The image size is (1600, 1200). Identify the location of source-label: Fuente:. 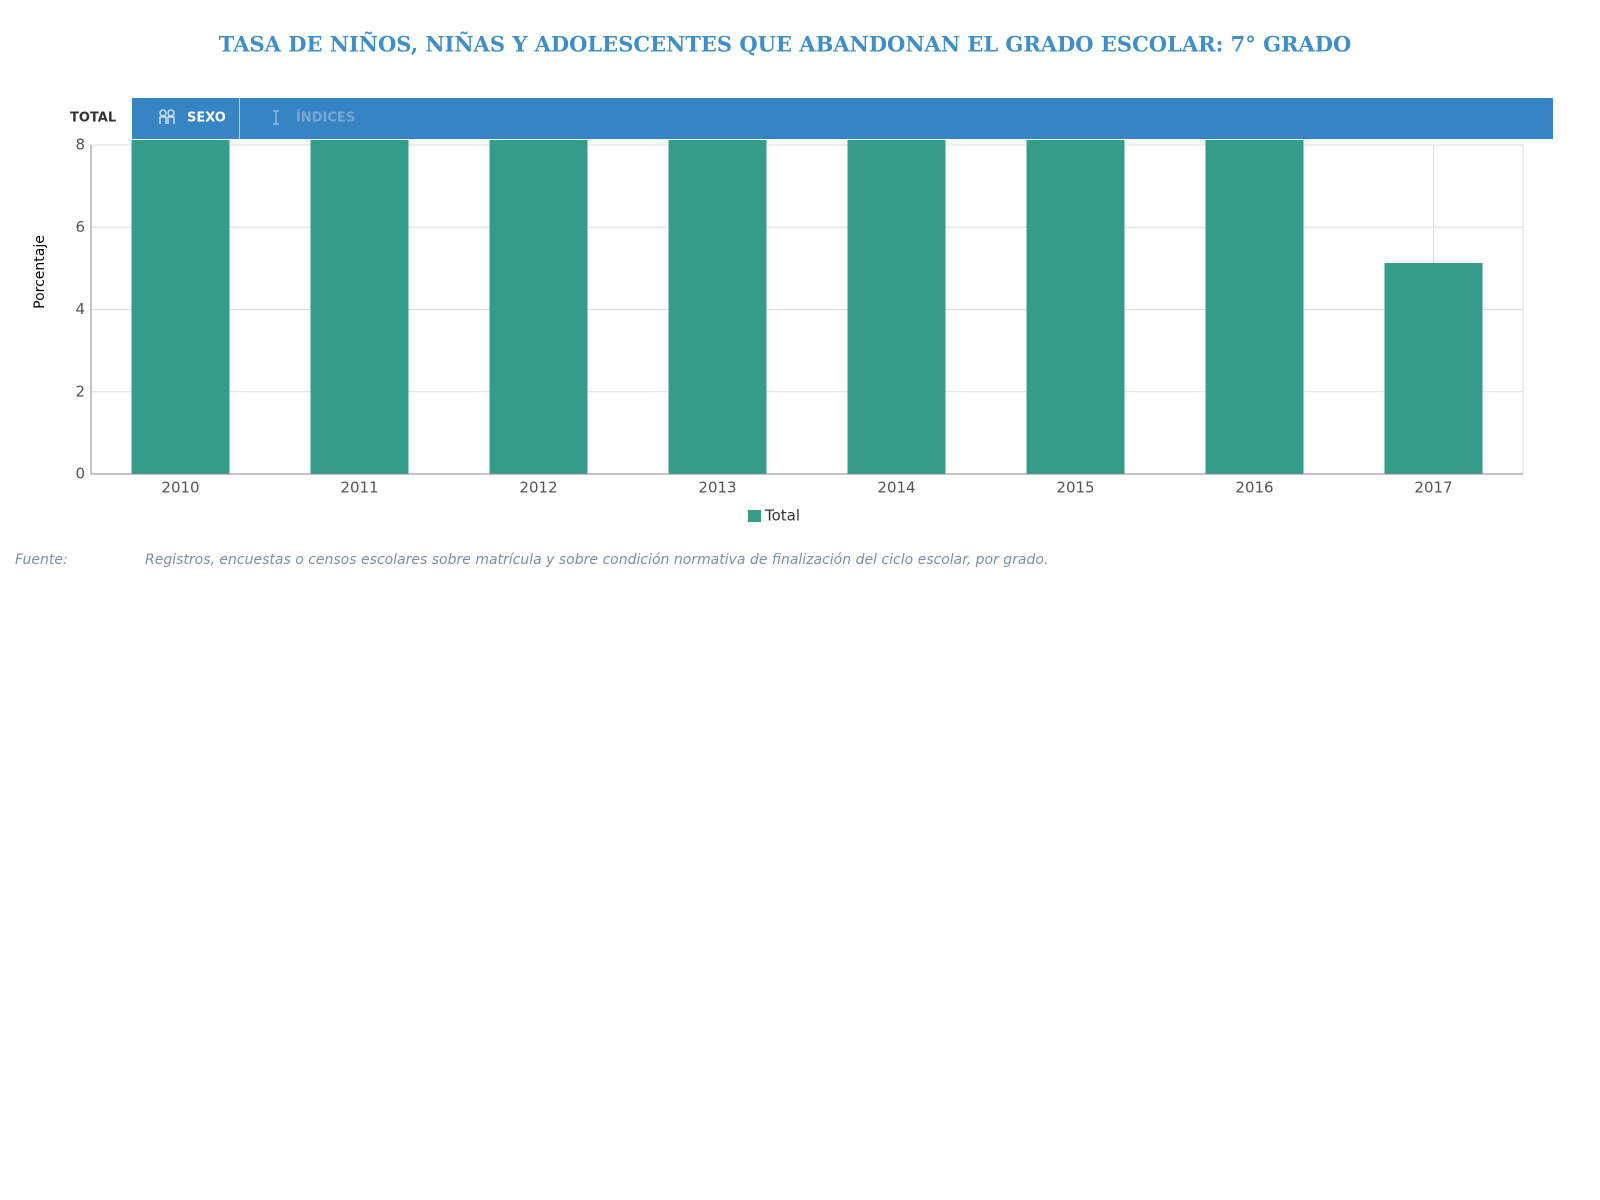
(41, 560).